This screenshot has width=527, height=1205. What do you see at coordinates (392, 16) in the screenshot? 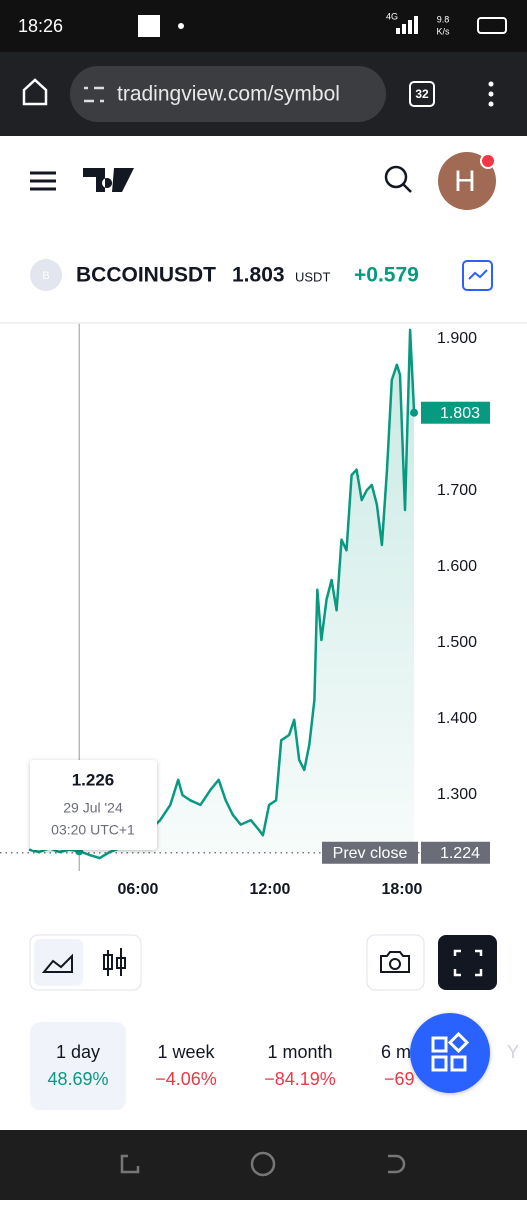
I see `network-type: 4G` at bounding box center [392, 16].